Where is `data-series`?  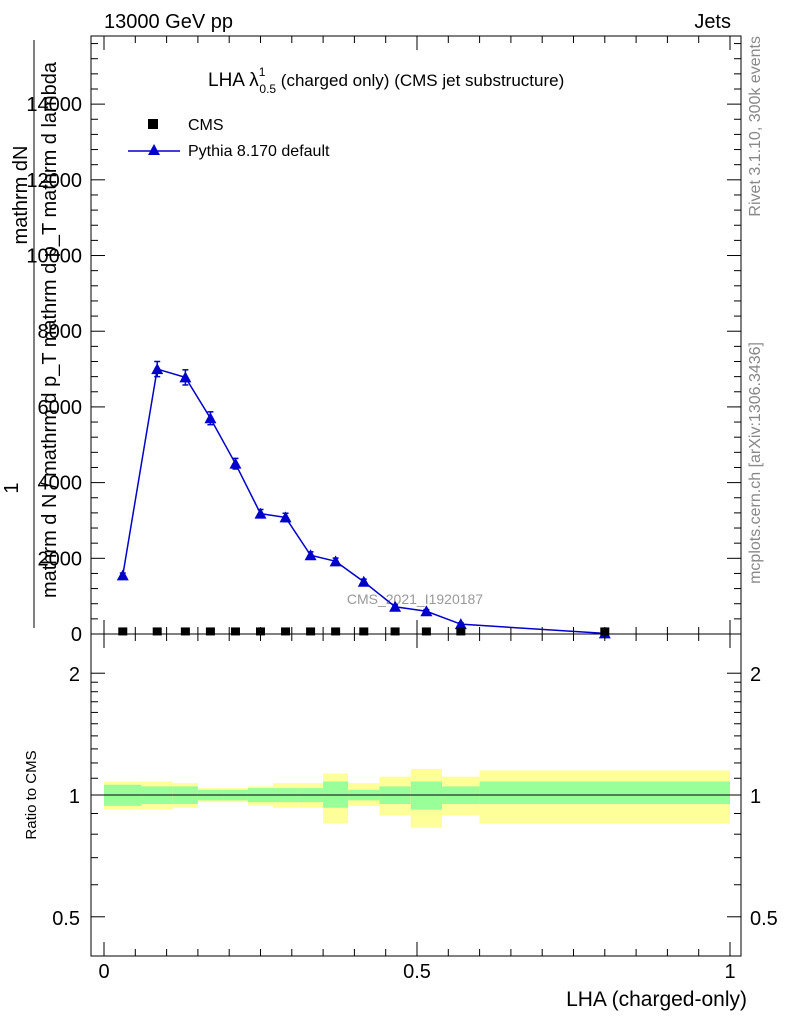
data-series is located at coordinates (364, 631).